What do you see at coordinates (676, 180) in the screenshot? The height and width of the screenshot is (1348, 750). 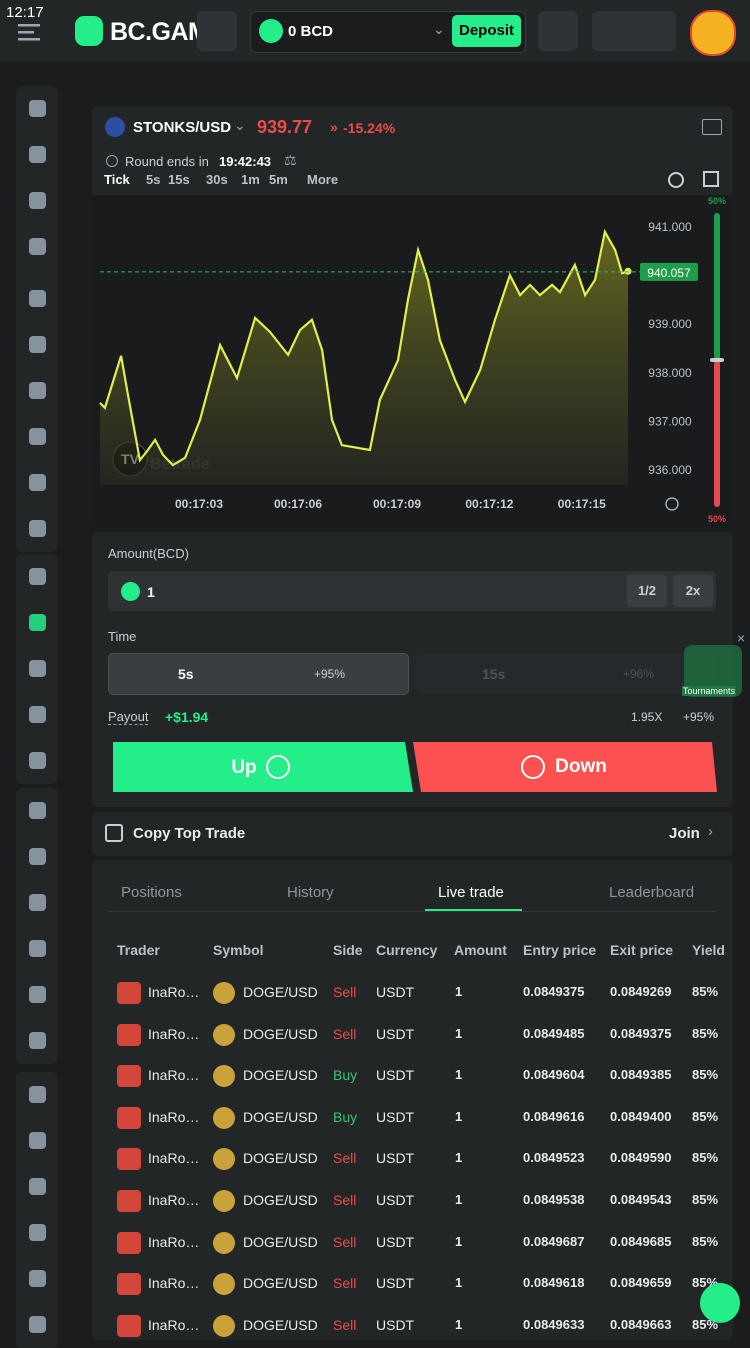 I see `settings-button` at bounding box center [676, 180].